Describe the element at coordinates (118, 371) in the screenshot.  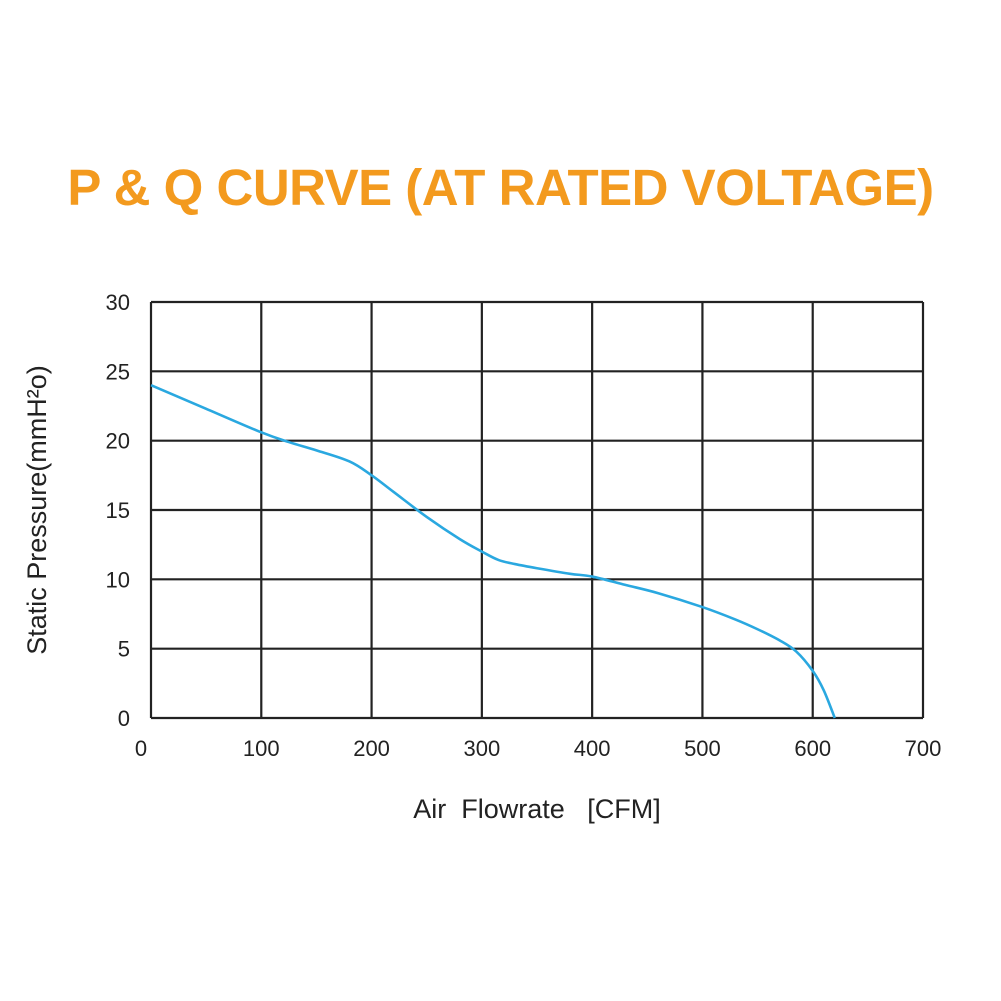
I see `y-tick-label-25: 25` at that location.